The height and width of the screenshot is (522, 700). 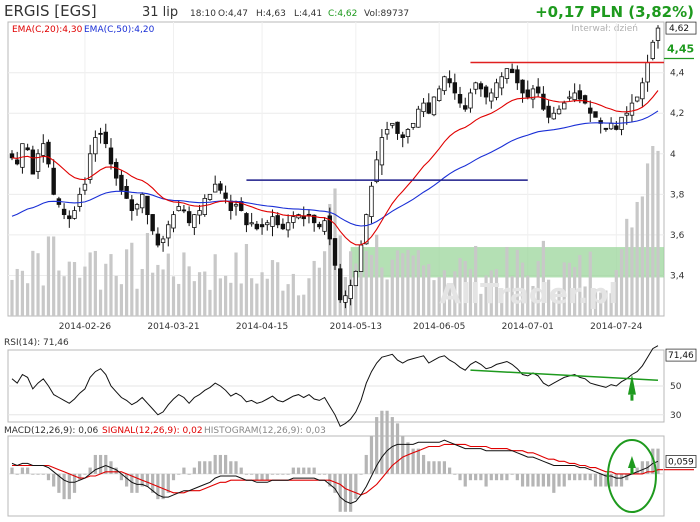 I want to click on rsi-line, so click(x=335, y=386).